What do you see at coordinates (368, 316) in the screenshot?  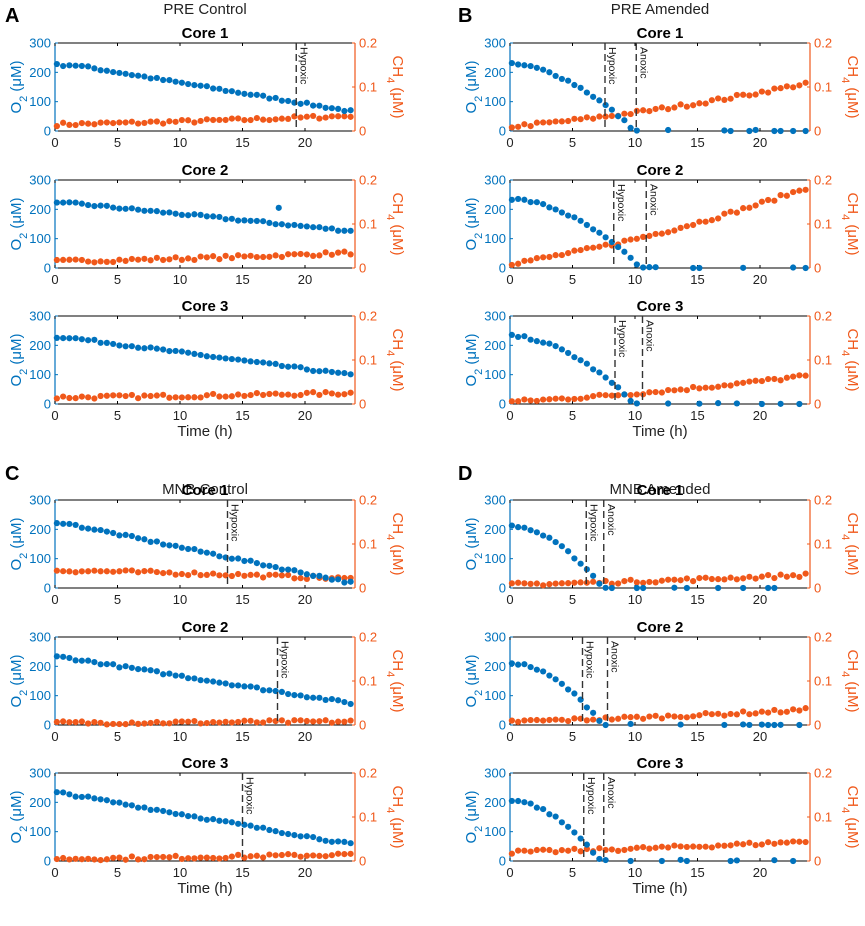 I see `y-tick-label-right: 0.2` at bounding box center [368, 316].